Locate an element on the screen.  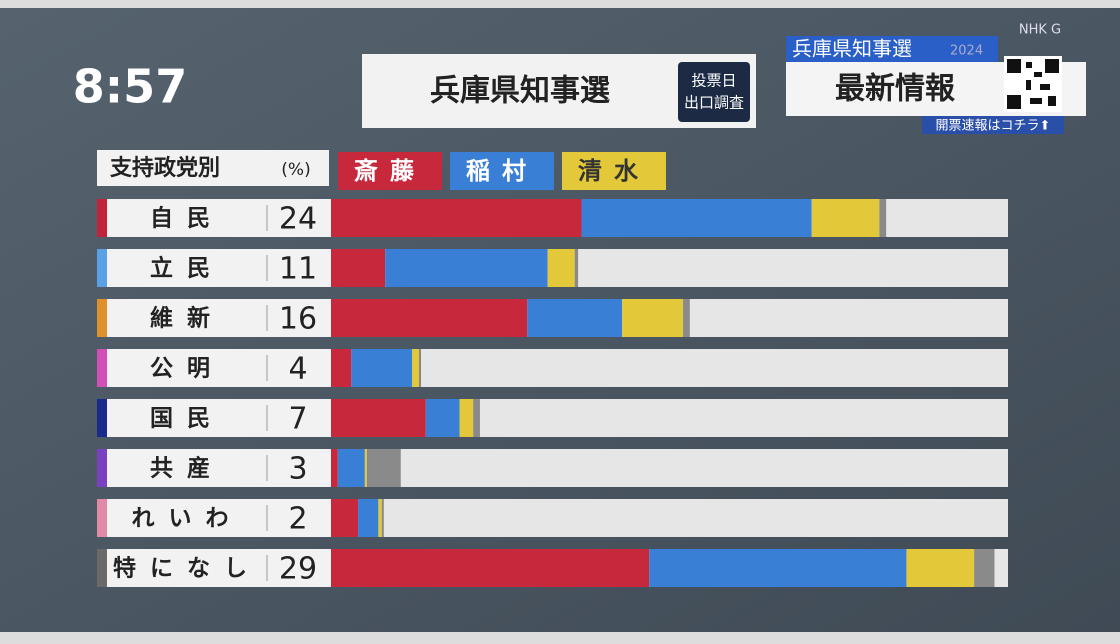
corner-title-box is located at coordinates (892, 49).